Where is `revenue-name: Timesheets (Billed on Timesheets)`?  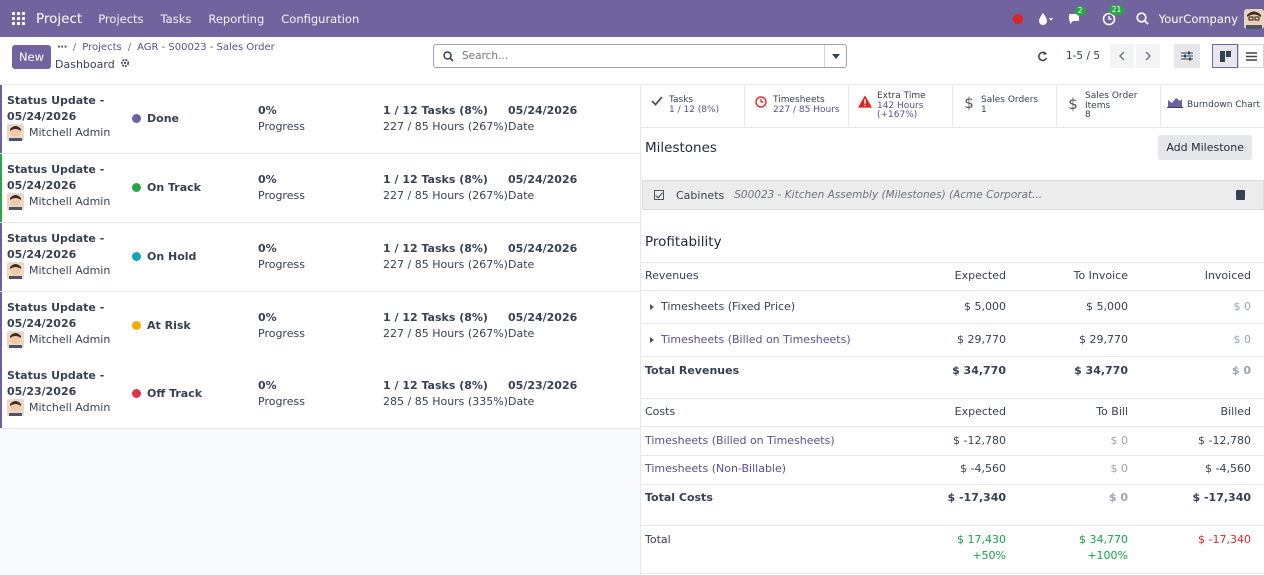
revenue-name: Timesheets (Billed on Timesheets) is located at coordinates (756, 339).